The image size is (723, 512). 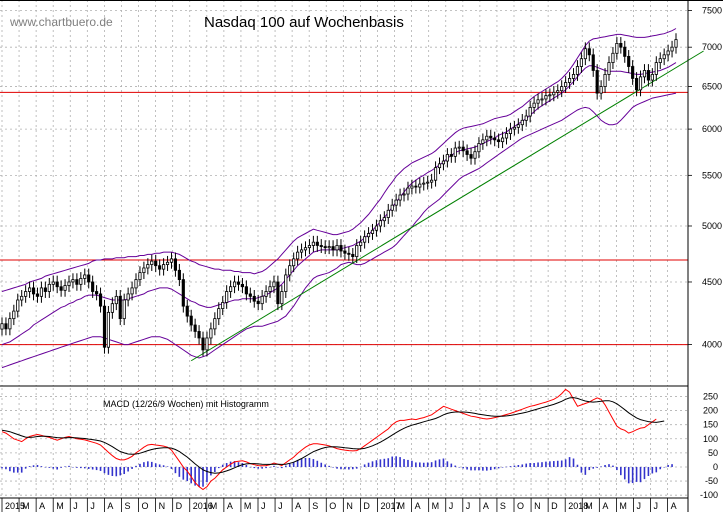 I want to click on price-y-label: 4500, so click(x=712, y=282).